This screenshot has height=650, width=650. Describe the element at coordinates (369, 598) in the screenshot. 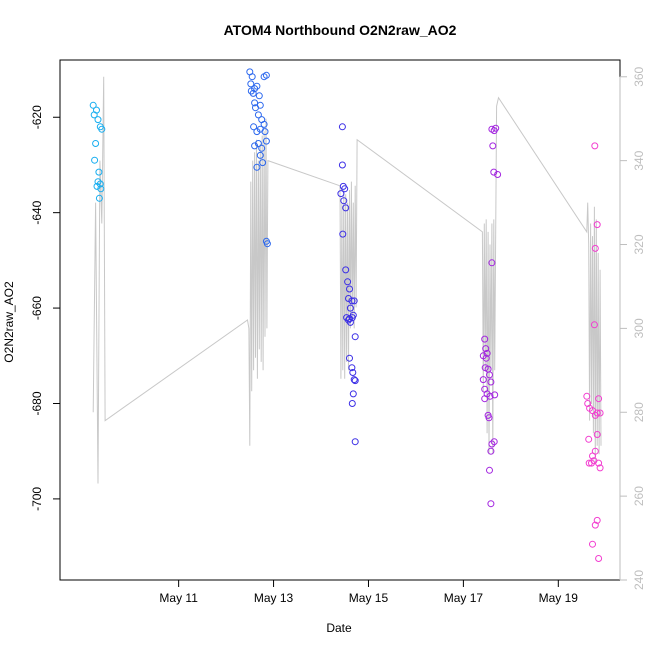

I see `x-tick-label: May 15` at that location.